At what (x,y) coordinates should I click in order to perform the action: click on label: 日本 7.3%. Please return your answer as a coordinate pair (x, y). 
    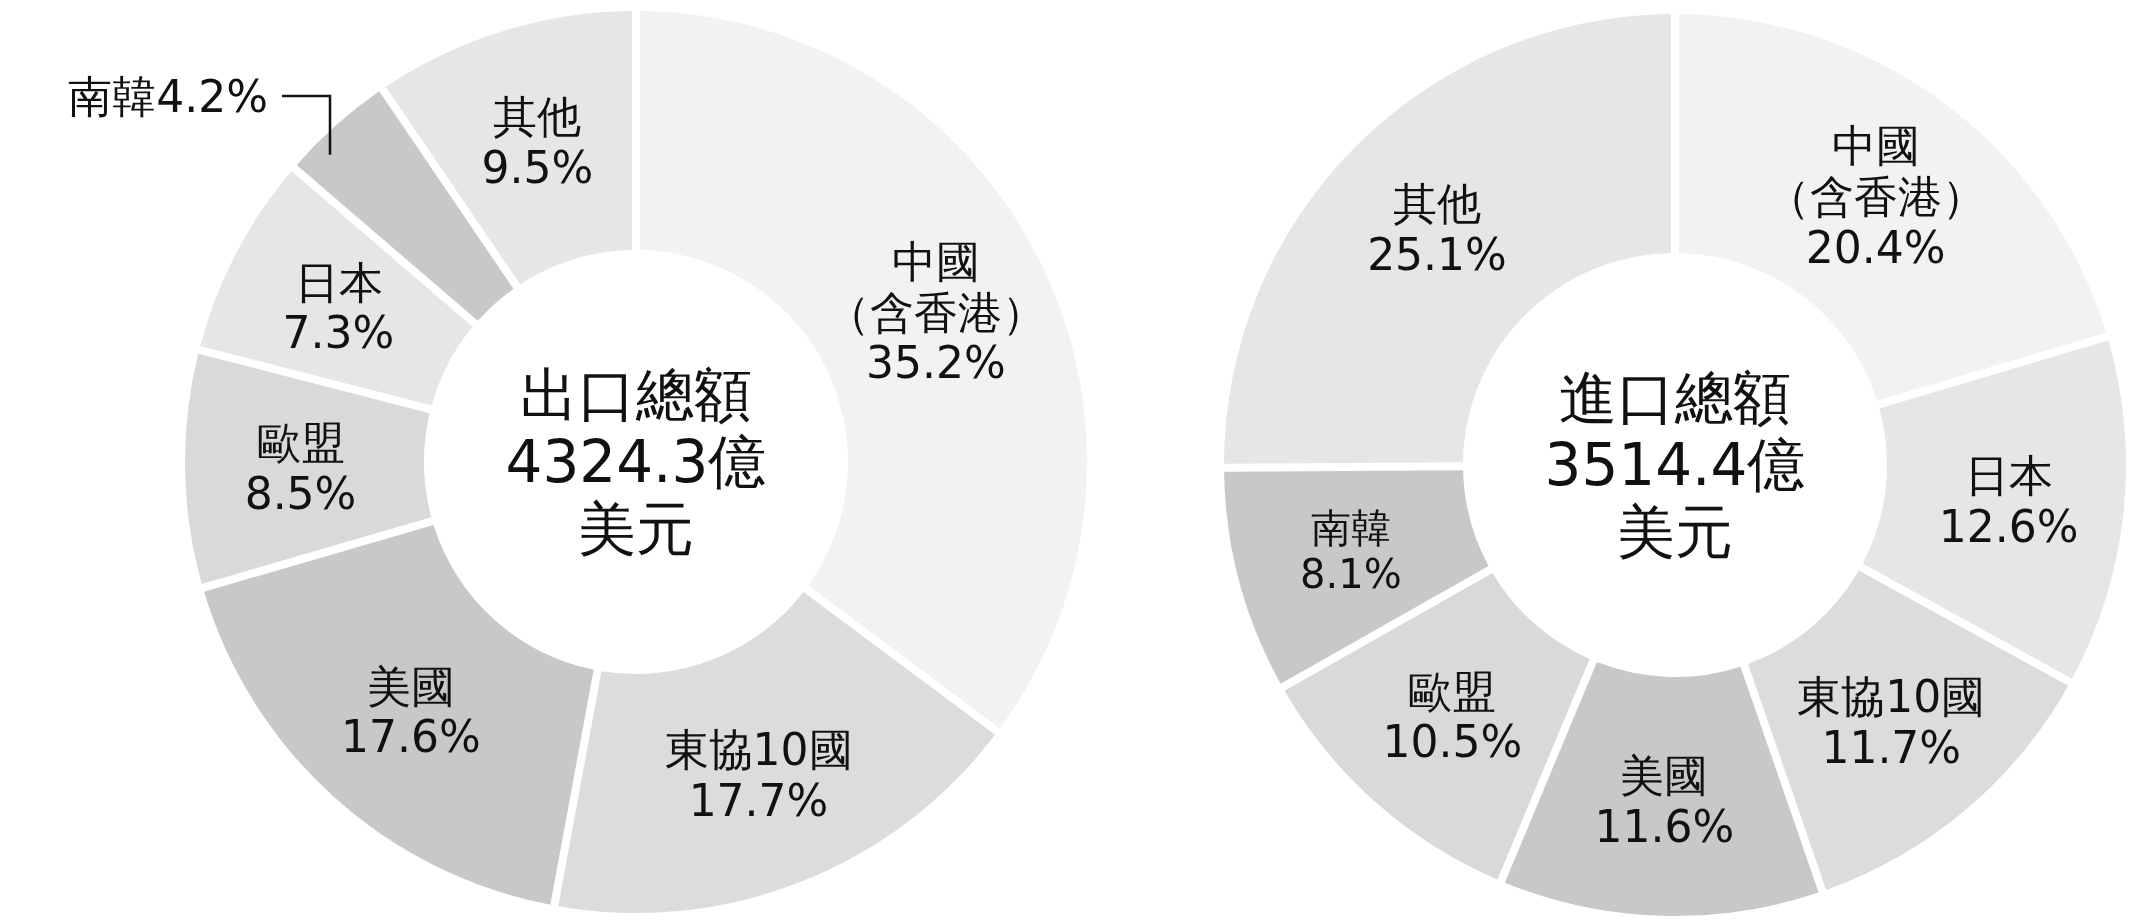
    Looking at the image, I should click on (338, 307).